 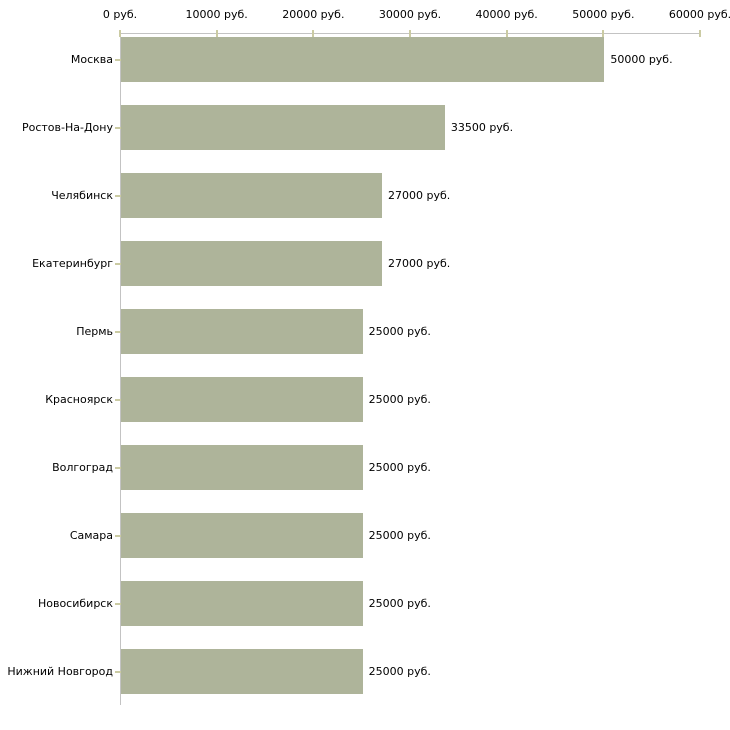 I want to click on category-label: Ростов-На-Дону, so click(x=67, y=127).